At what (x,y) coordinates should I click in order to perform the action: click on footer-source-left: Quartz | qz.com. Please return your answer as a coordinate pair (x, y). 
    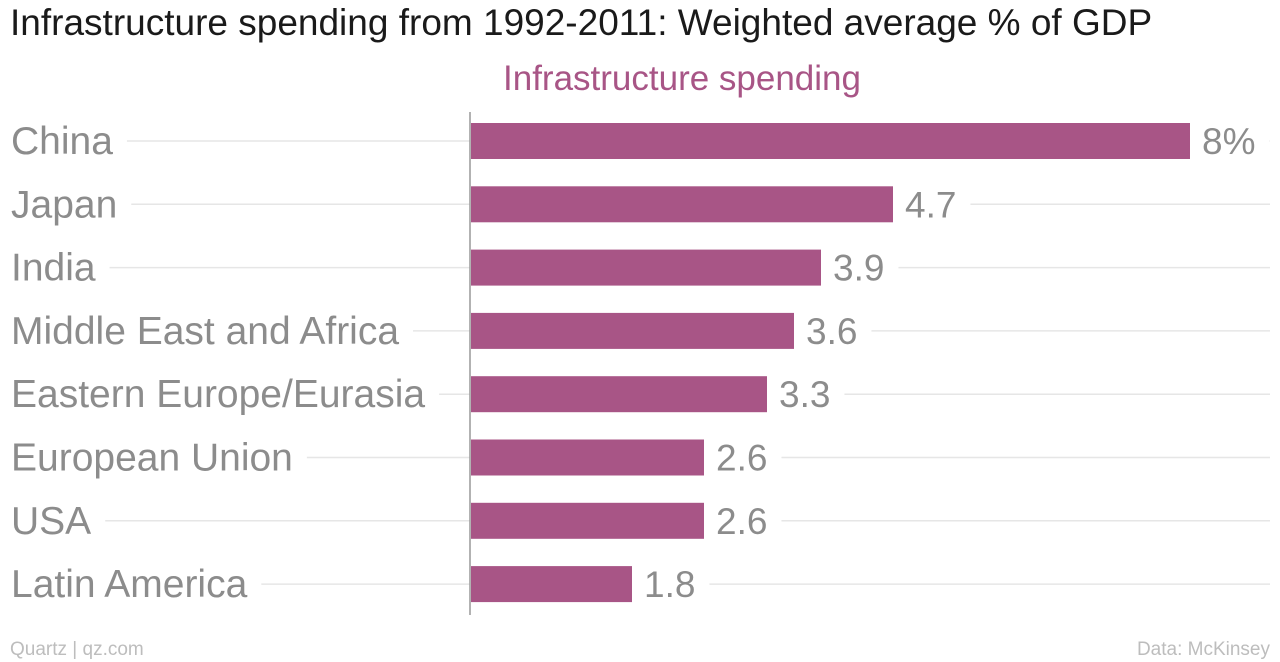
    Looking at the image, I should click on (77, 649).